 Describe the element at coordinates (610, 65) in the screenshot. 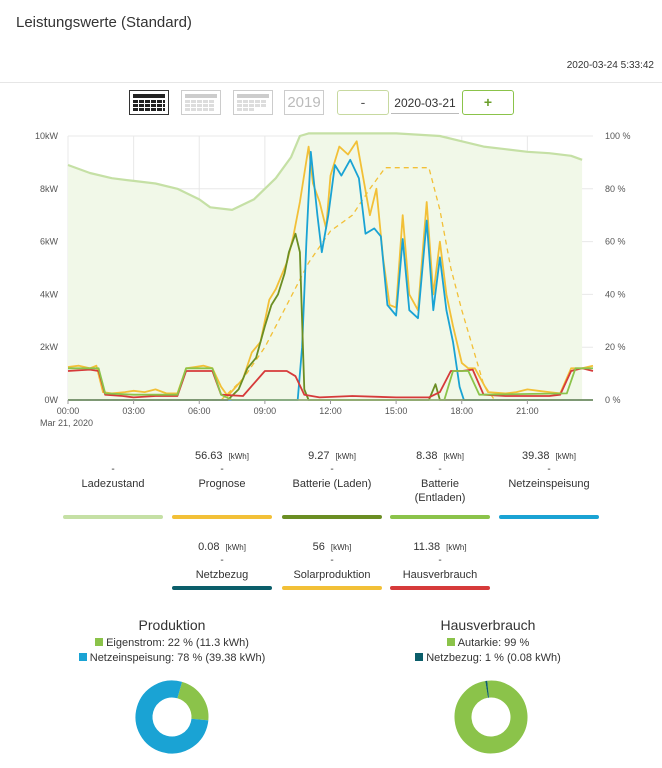

I see `timestamp: 2020-03-24 5:33:42` at that location.